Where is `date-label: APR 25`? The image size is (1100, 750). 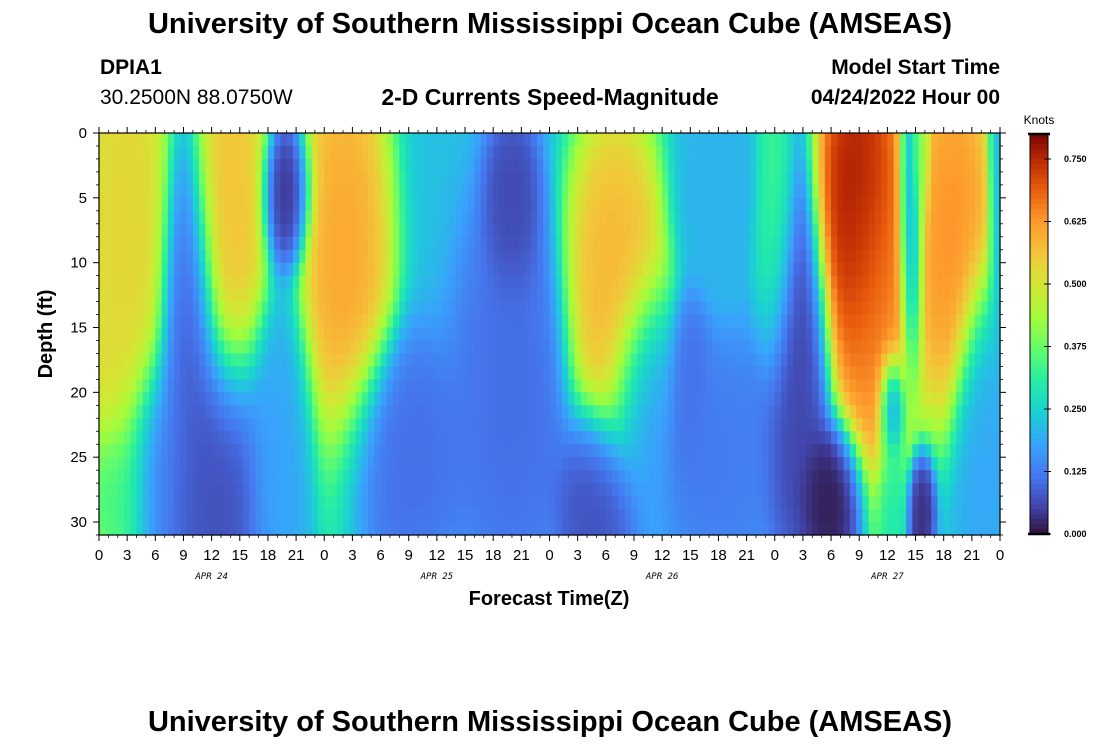
date-label: APR 25 is located at coordinates (437, 577).